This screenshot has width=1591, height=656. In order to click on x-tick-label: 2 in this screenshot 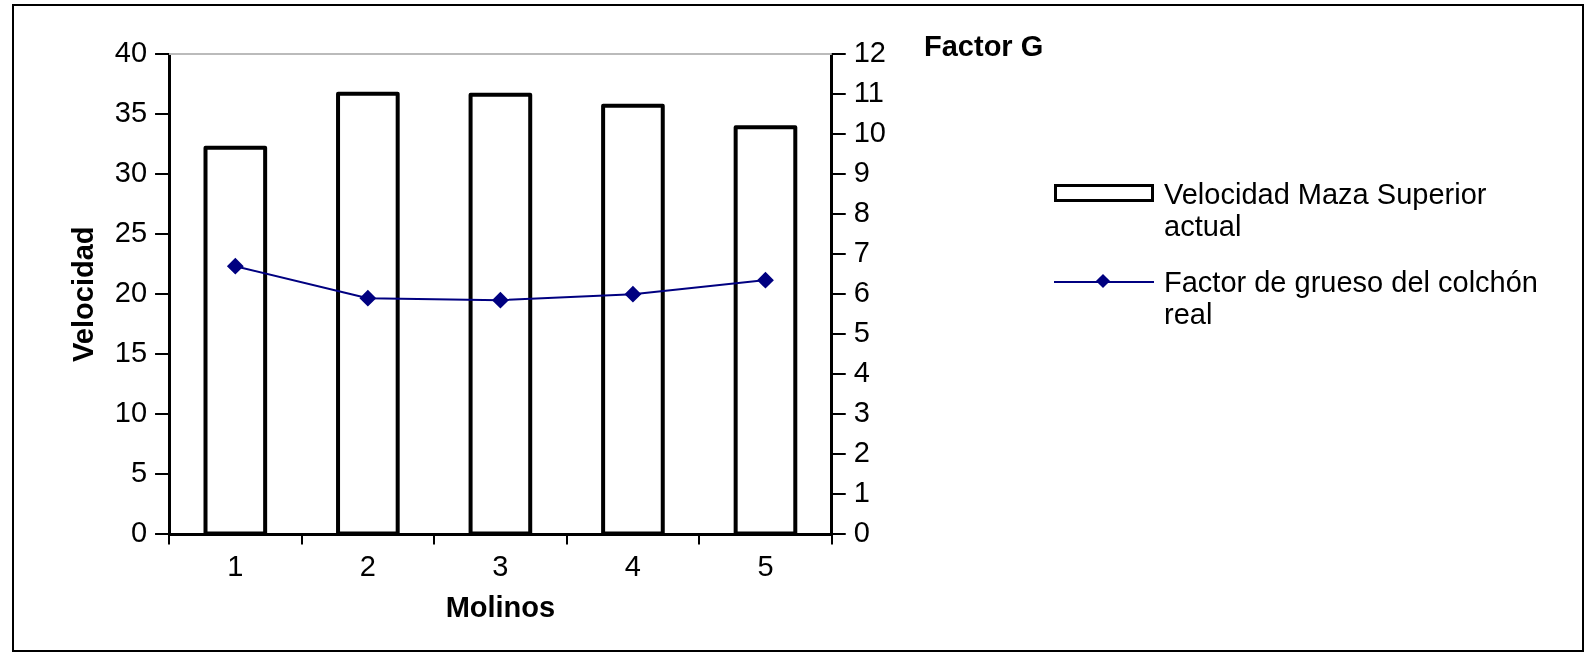, I will do `click(367, 565)`.